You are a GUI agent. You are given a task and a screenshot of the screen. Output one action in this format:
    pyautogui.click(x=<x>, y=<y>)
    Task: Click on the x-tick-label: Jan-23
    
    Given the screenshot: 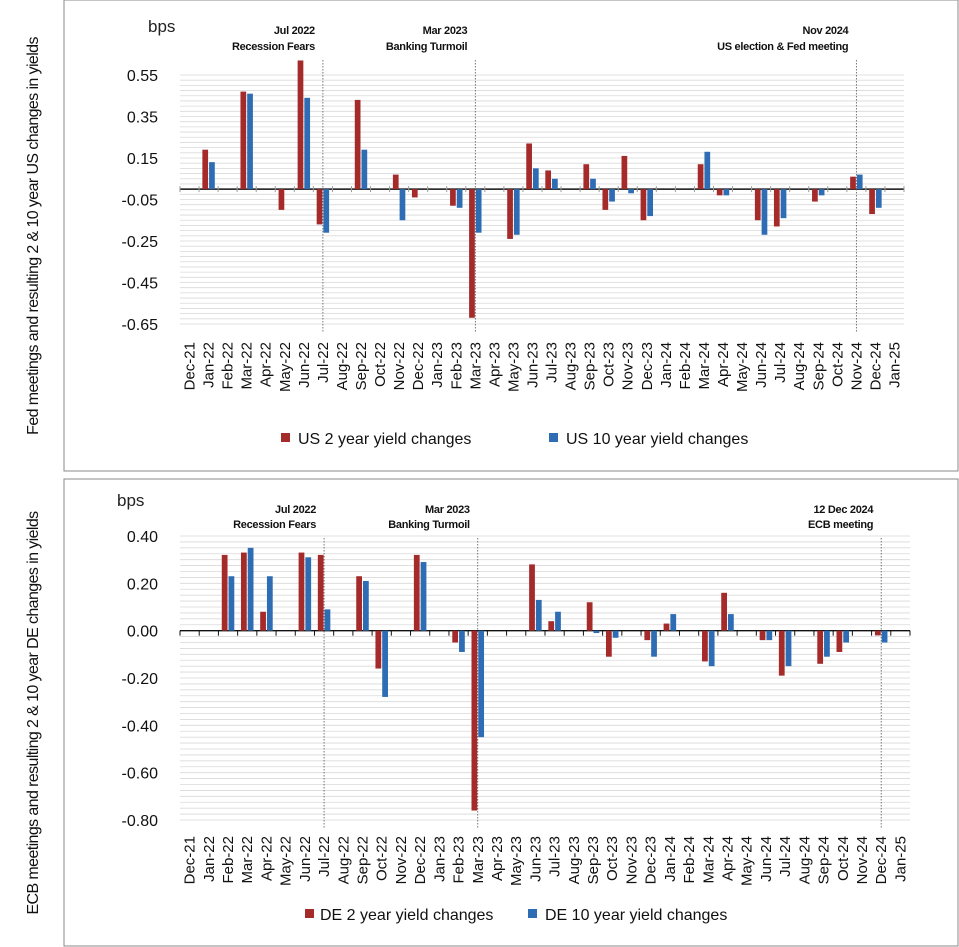 What is the action you would take?
    pyautogui.click(x=437, y=365)
    